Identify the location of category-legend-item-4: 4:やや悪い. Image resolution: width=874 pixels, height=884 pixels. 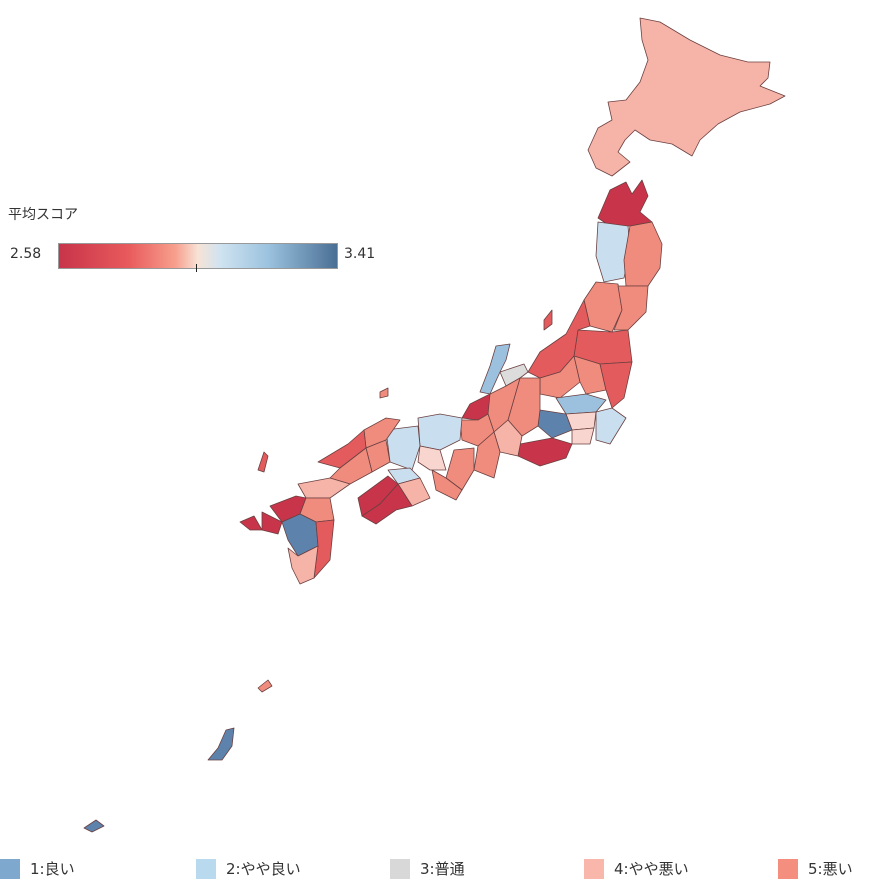
(636, 868).